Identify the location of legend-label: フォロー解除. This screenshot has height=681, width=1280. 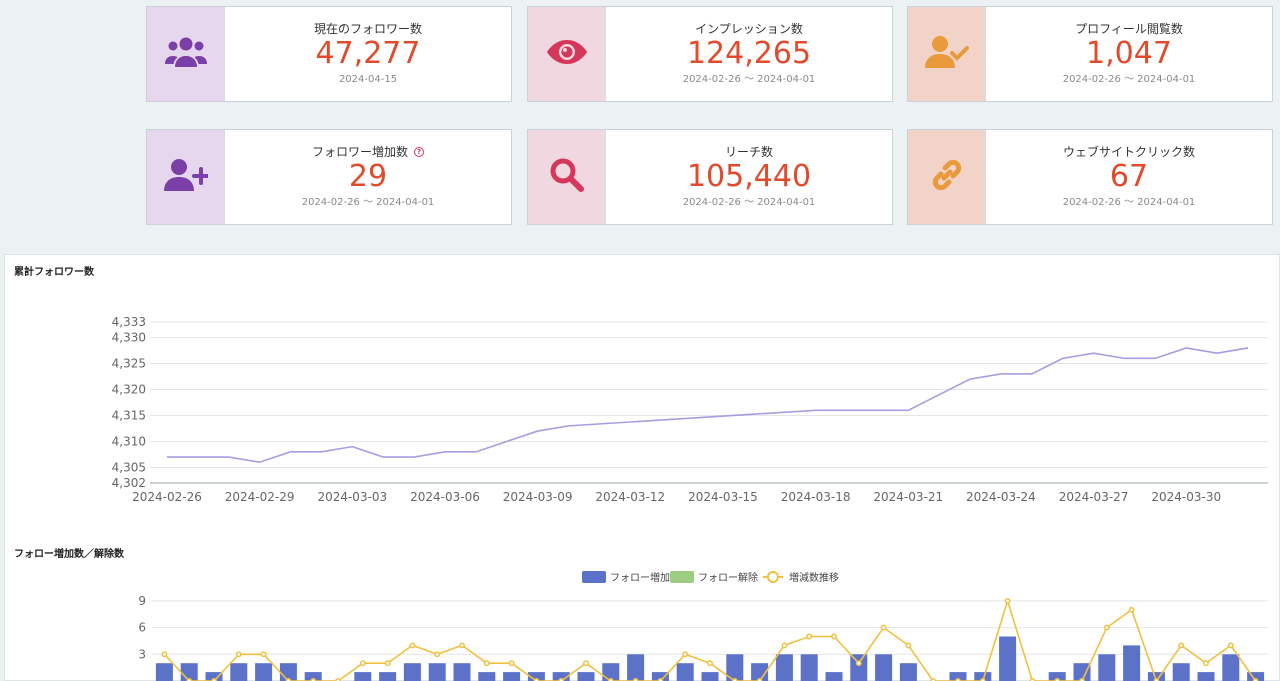
(728, 577).